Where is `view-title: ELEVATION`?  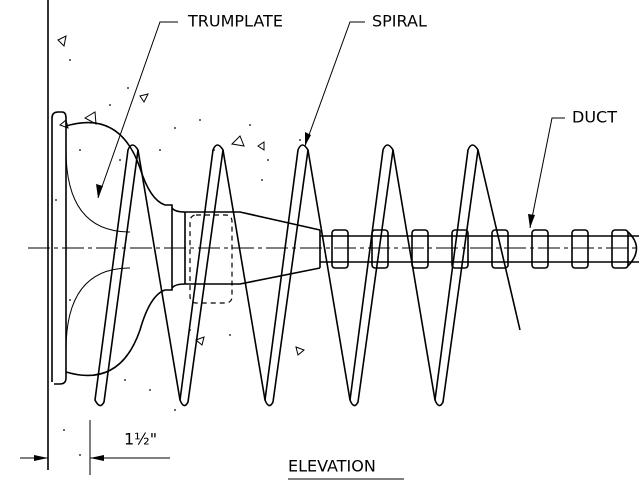
view-title: ELEVATION is located at coordinates (332, 466).